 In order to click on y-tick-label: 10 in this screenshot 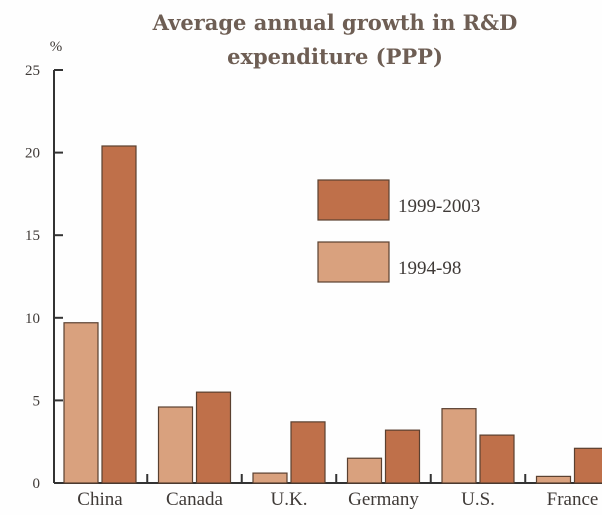, I will do `click(32, 319)`.